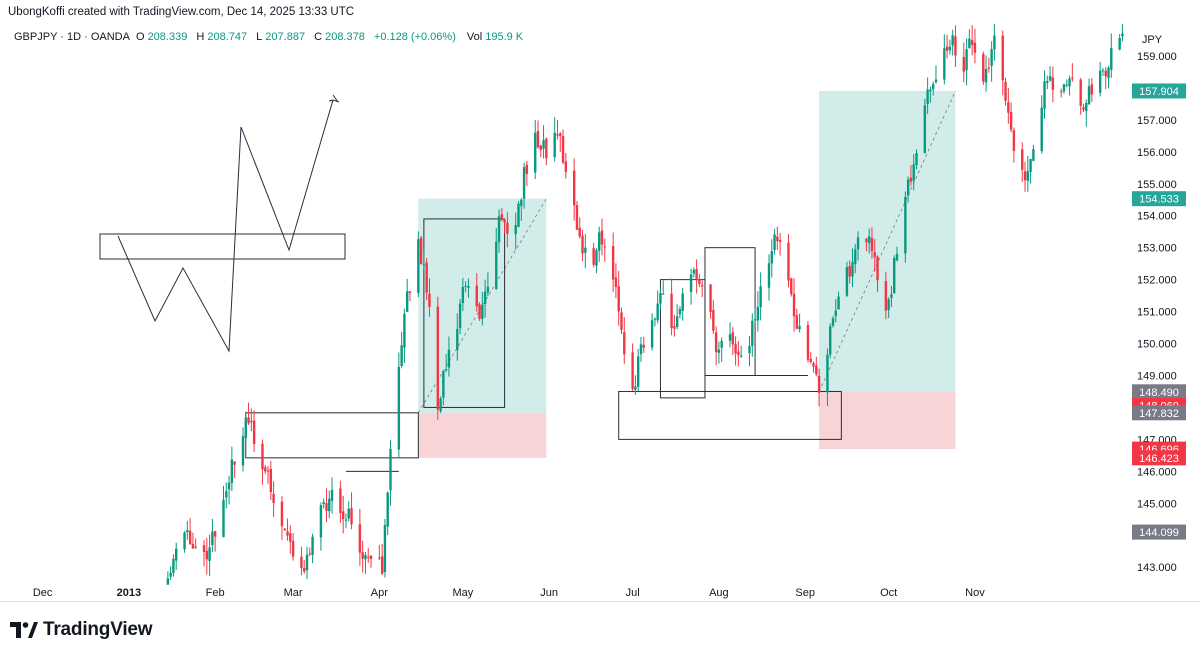  What do you see at coordinates (24, 630) in the screenshot?
I see `tradingview-logo-icon` at bounding box center [24, 630].